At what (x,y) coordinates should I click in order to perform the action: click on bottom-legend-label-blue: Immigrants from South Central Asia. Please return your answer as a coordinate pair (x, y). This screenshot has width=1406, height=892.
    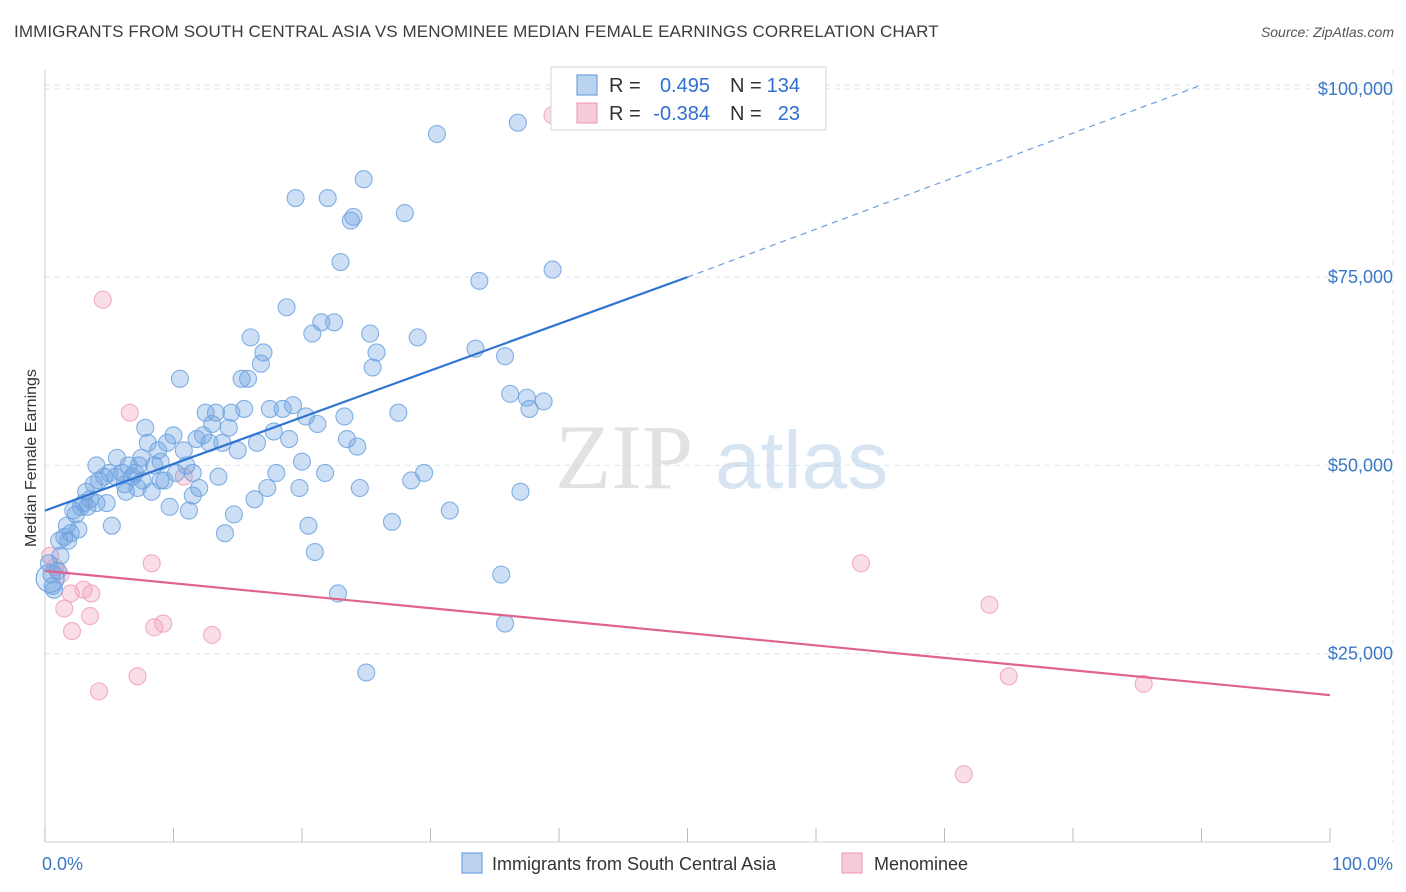
    Looking at the image, I should click on (634, 864).